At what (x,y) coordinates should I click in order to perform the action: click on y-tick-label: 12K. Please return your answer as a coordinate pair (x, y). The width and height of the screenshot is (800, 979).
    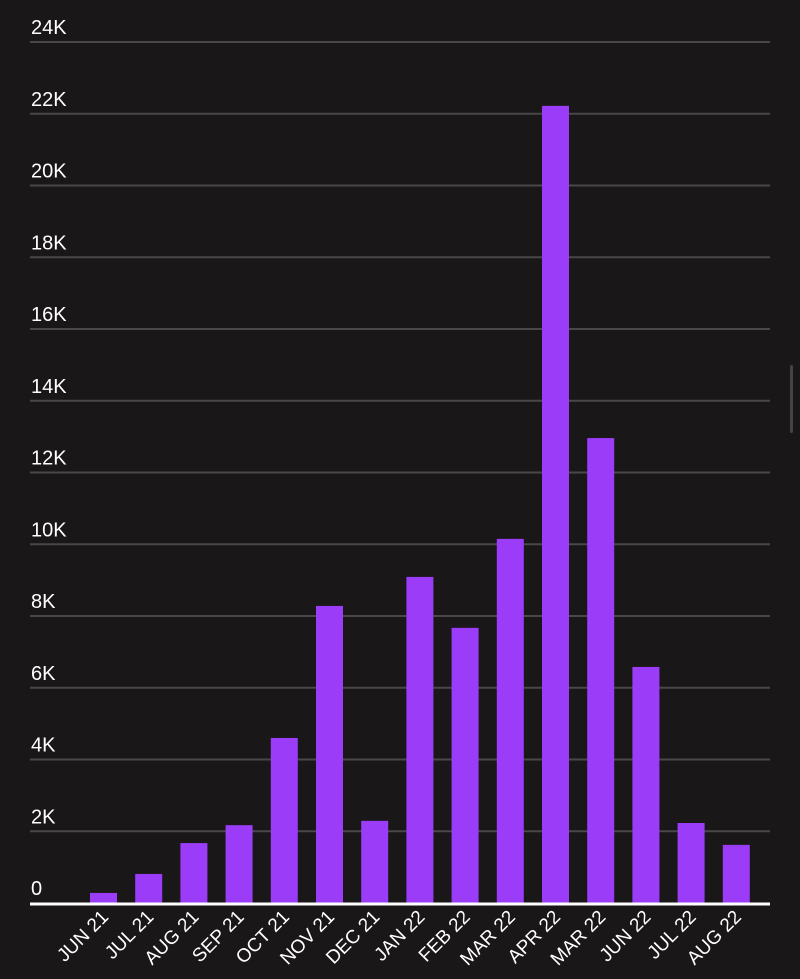
    Looking at the image, I should click on (49, 459).